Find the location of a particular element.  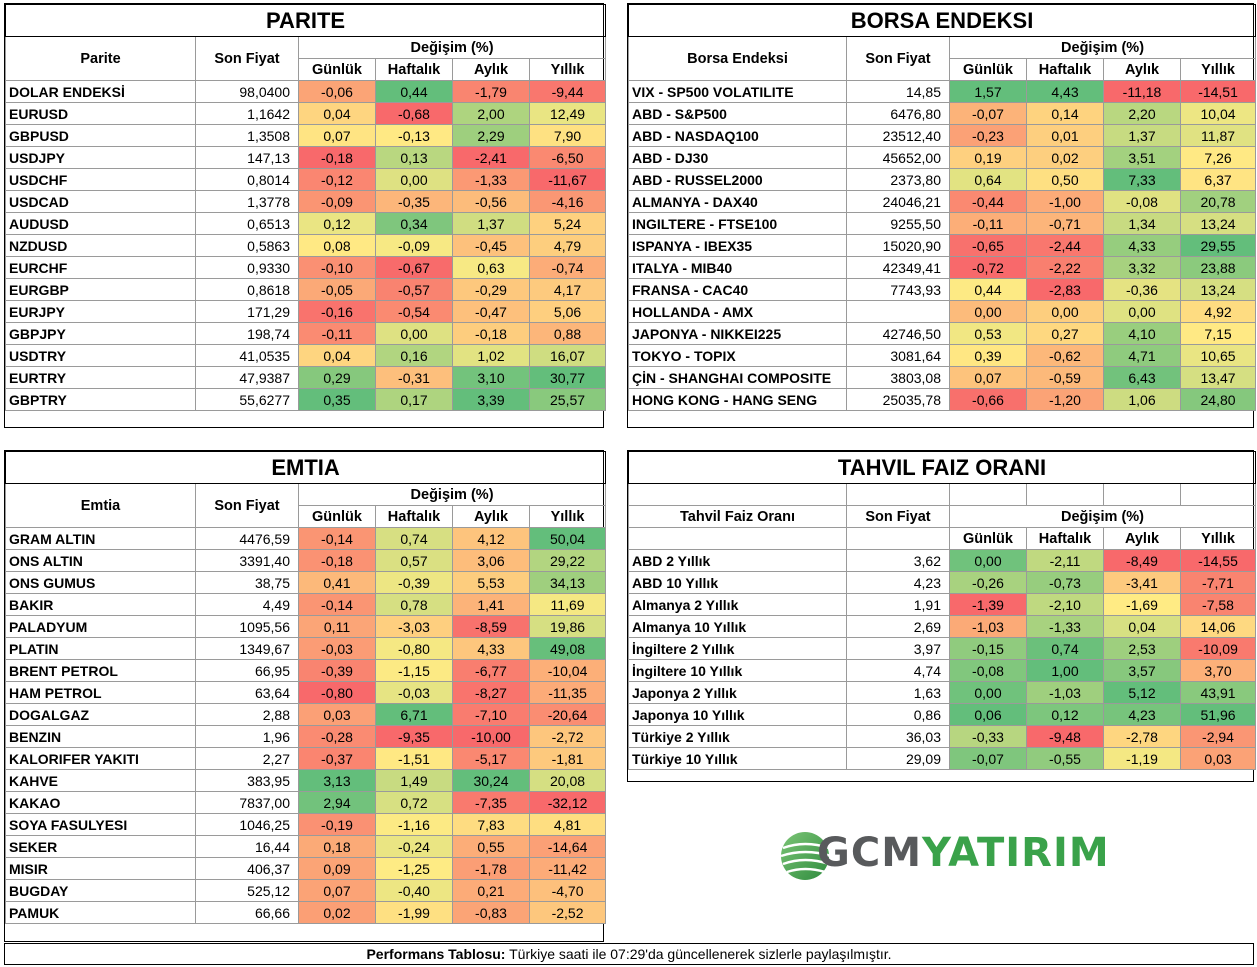

row-price: 25035,78 is located at coordinates (898, 399).